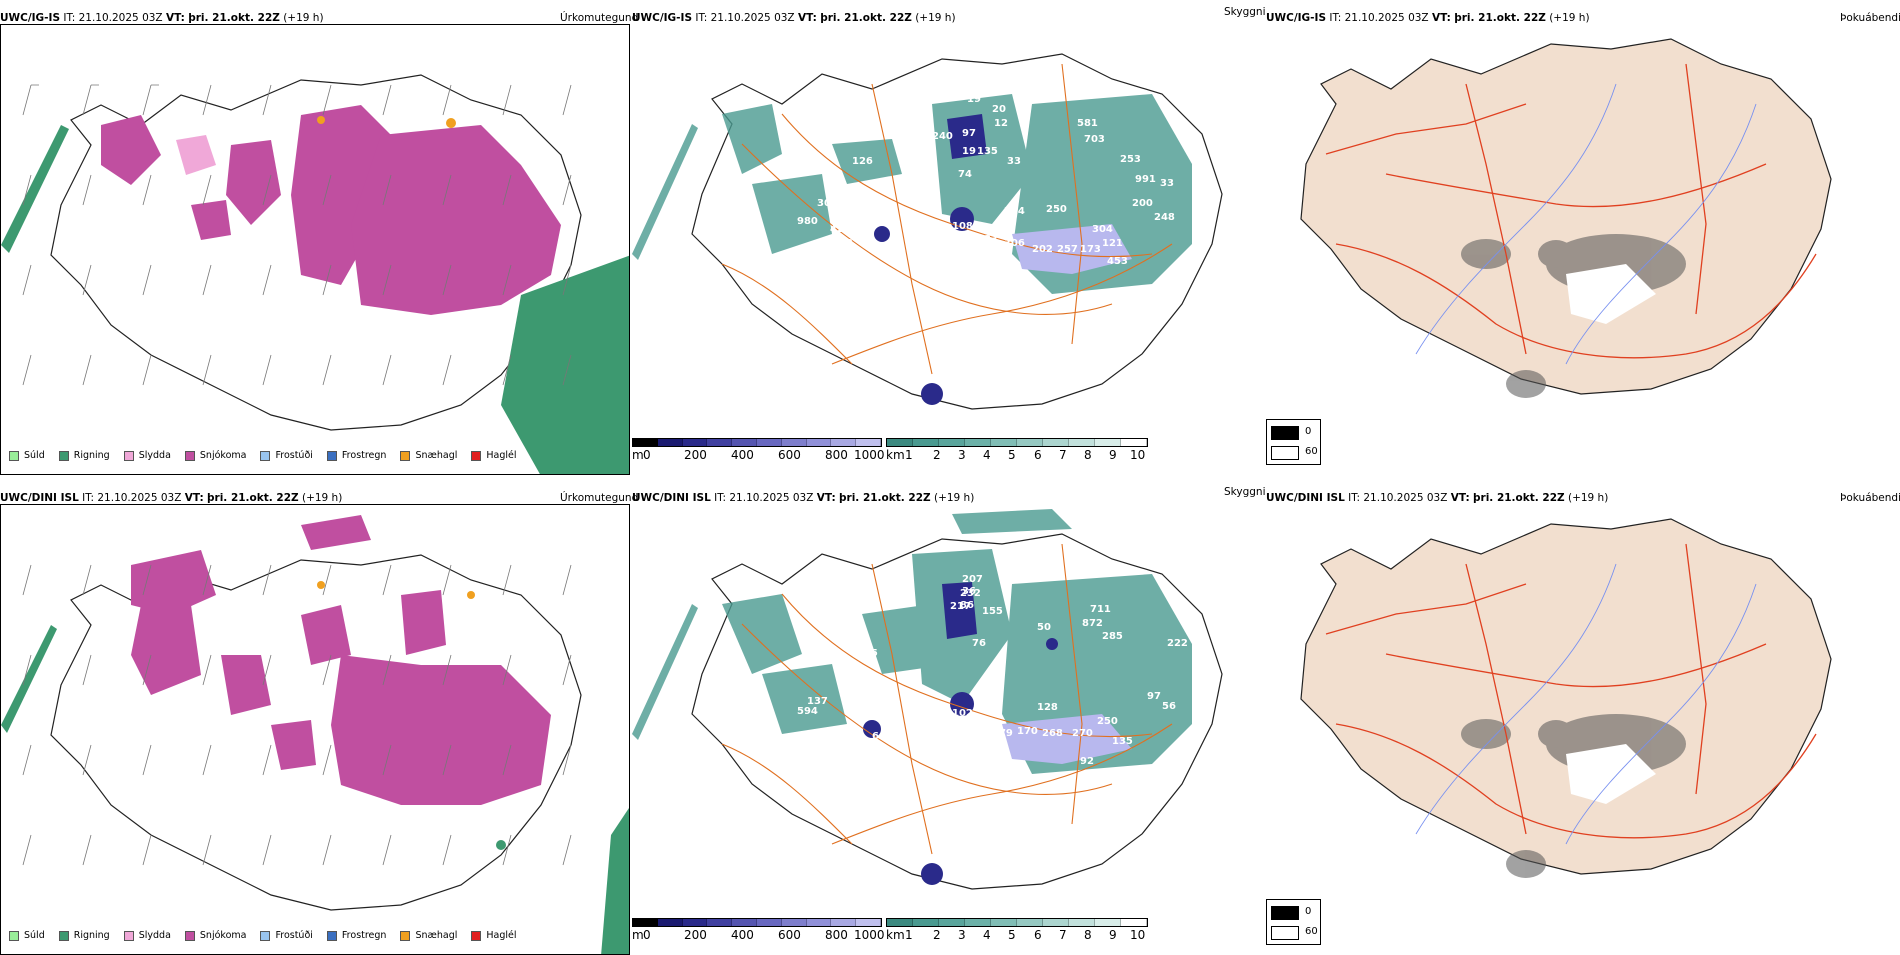 The height and width of the screenshot is (955, 1900). I want to click on unit-label: km, so click(895, 455).